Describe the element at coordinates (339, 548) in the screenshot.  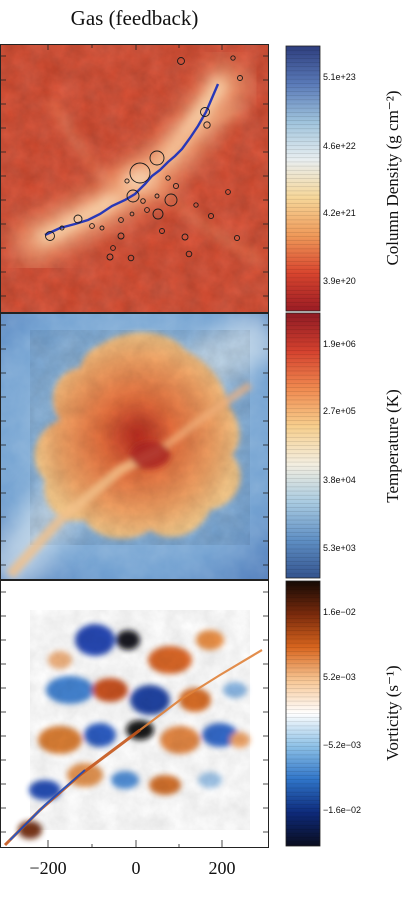
I see `colorbar-tick-label: 5.3e+03` at that location.